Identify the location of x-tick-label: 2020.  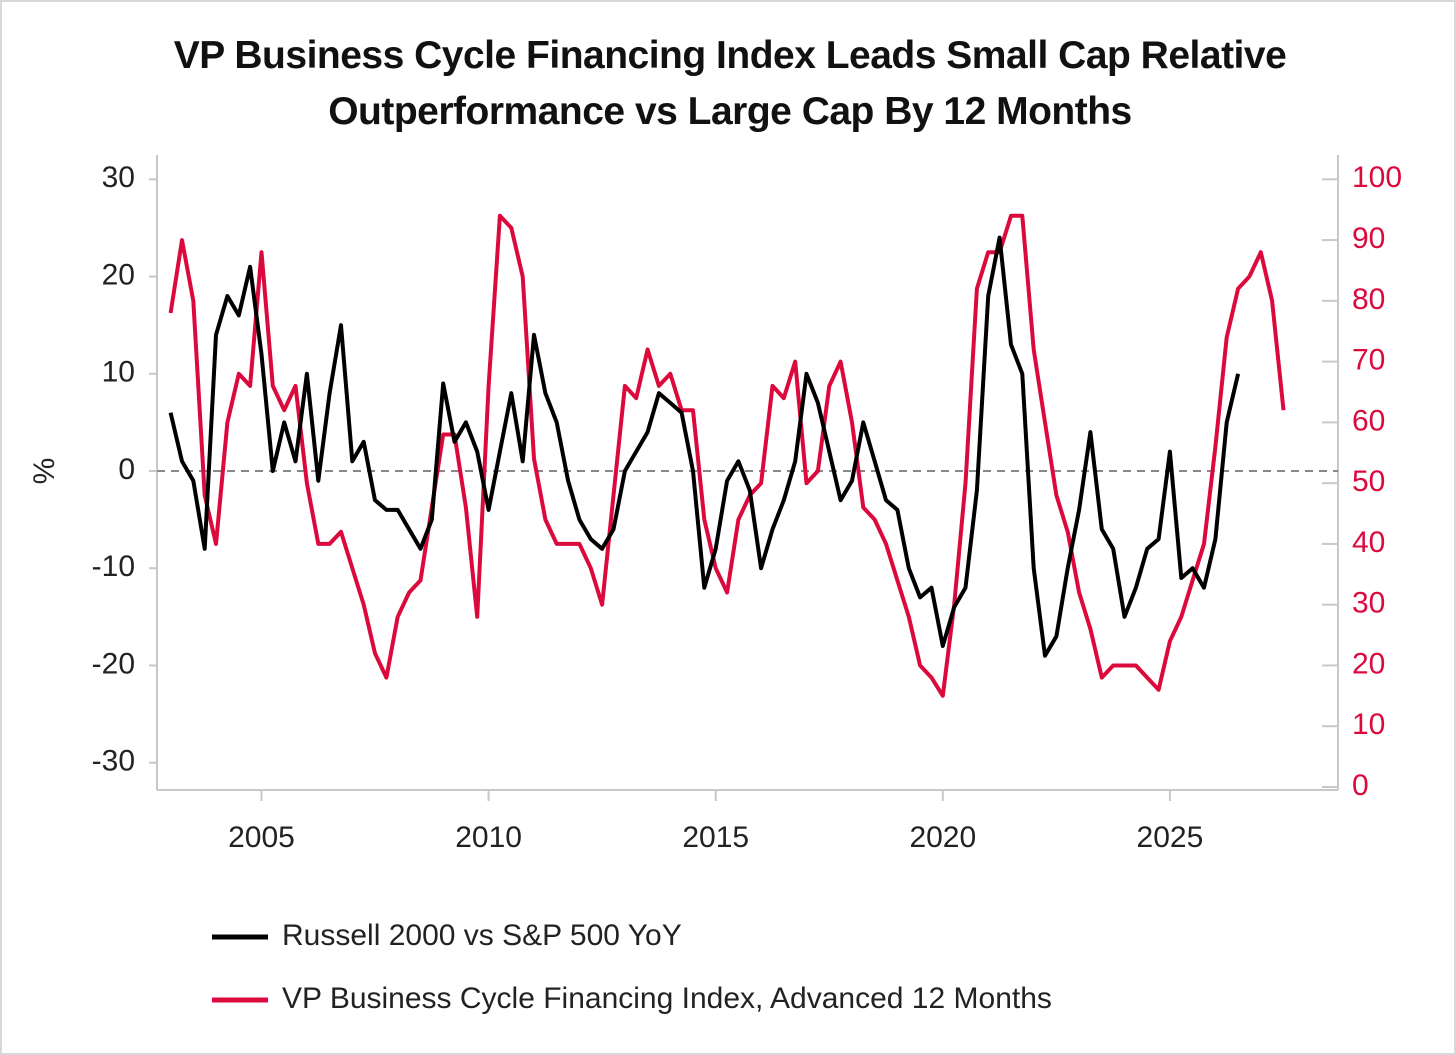
(942, 837).